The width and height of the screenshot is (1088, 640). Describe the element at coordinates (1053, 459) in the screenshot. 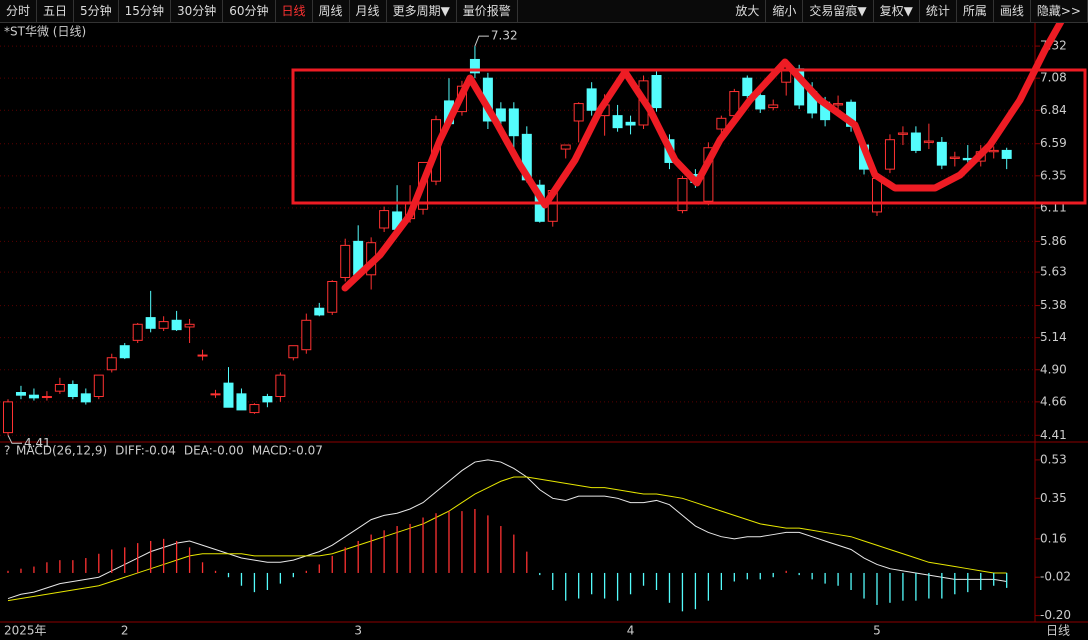

I see `y-tick-label: 0.53` at that location.